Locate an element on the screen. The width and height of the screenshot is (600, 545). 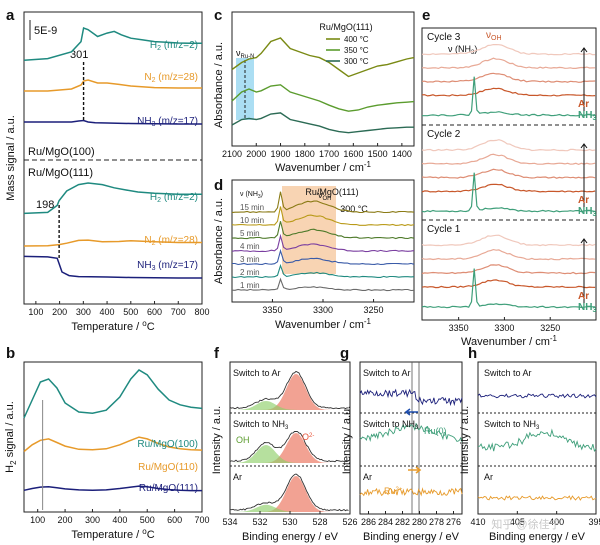
panel-e-tick-label: 3350 is located at coordinates (459, 328).